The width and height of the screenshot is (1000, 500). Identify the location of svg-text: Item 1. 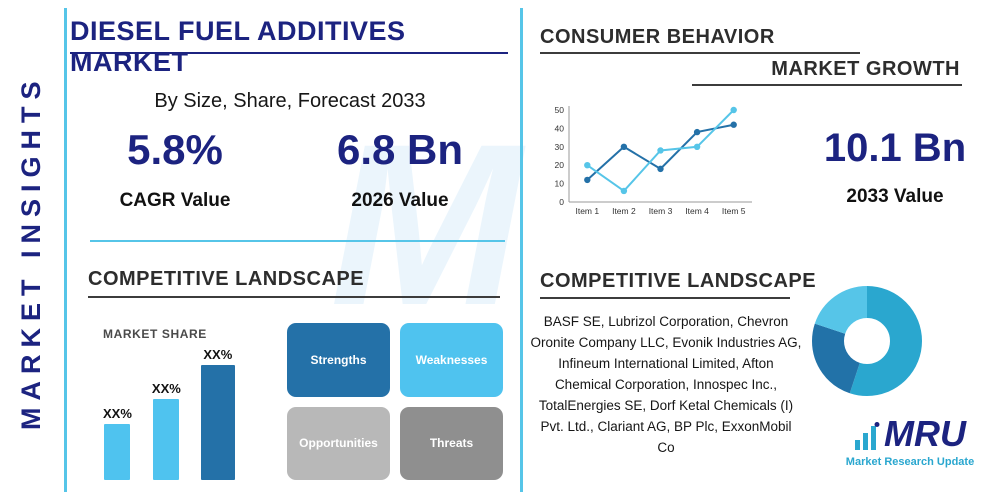
(587, 211).